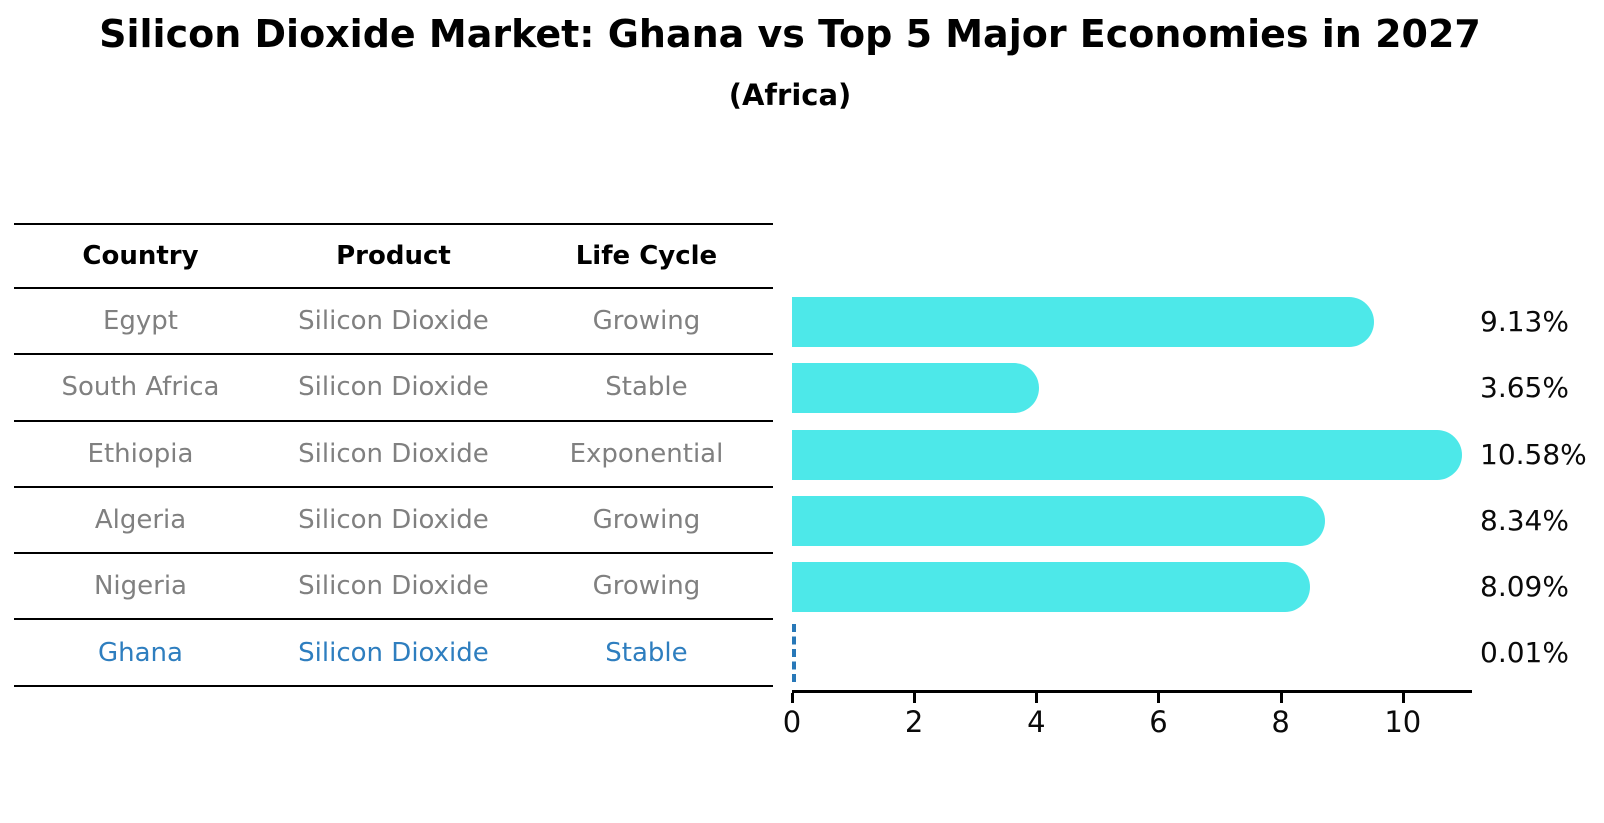  Describe the element at coordinates (1198, 653) in the screenshot. I see `bar-row: 0.01%` at that location.